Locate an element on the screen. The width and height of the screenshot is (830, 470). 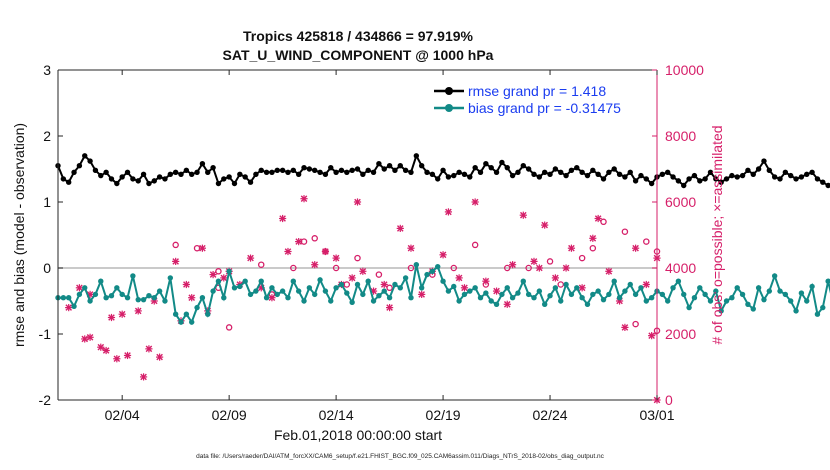
x-tick-label: 03/01 is located at coordinates (656, 415).